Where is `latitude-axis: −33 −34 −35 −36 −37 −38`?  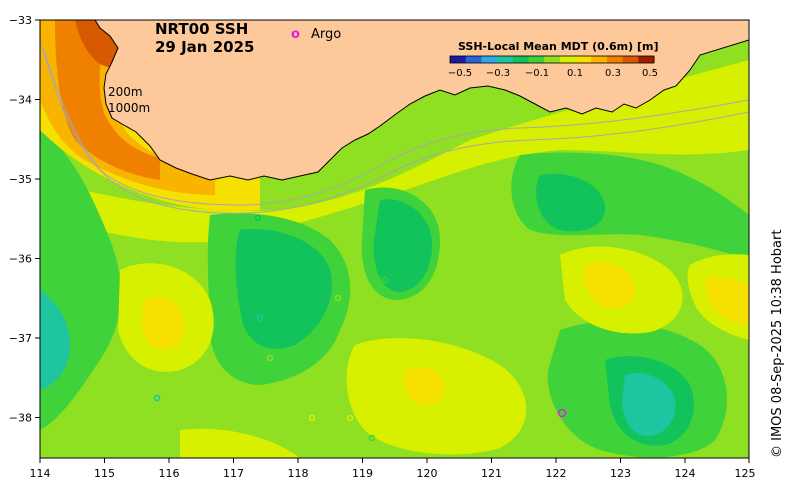 latitude-axis: −33 −34 −35 −36 −37 −38 is located at coordinates (24, 219).